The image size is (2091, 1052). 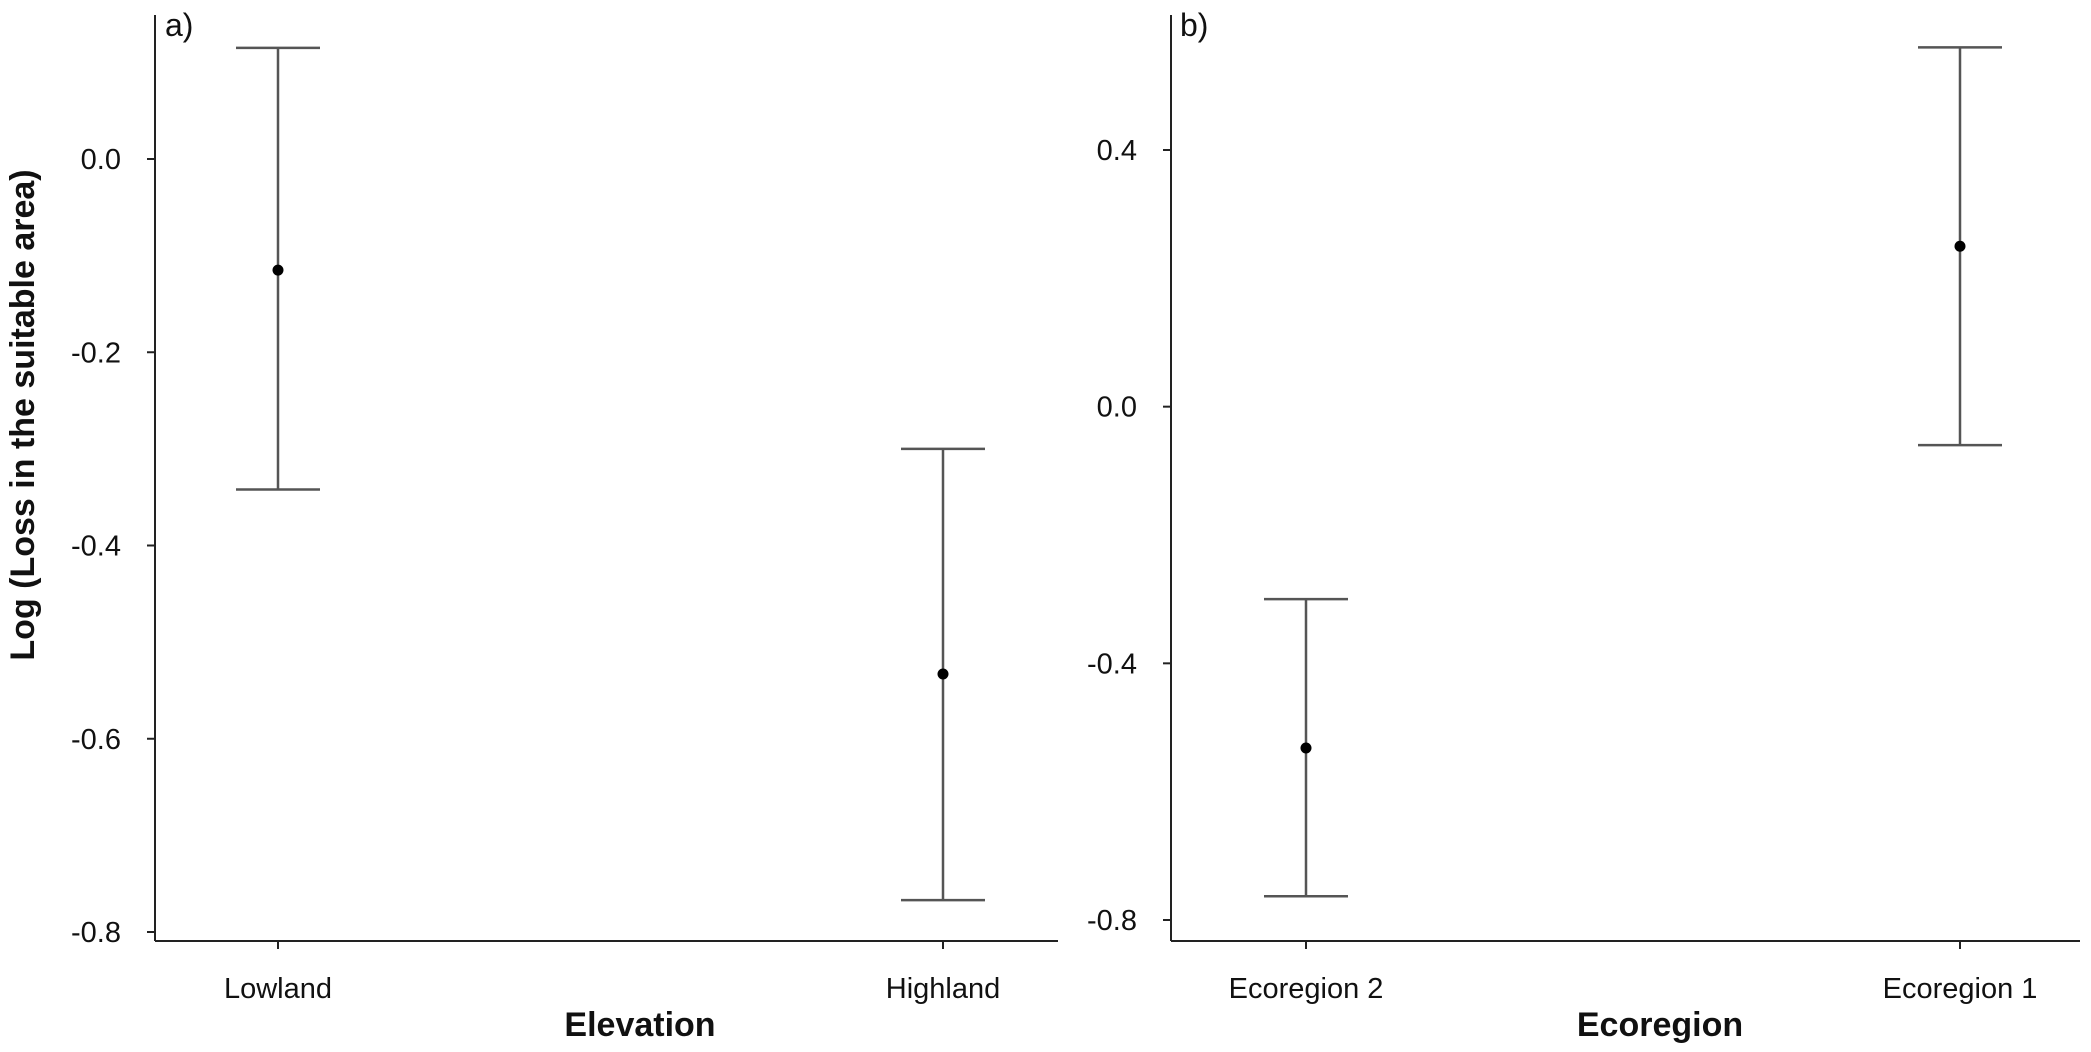 I want to click on x-tick-label: Ecoregion 1, so click(x=1960, y=989).